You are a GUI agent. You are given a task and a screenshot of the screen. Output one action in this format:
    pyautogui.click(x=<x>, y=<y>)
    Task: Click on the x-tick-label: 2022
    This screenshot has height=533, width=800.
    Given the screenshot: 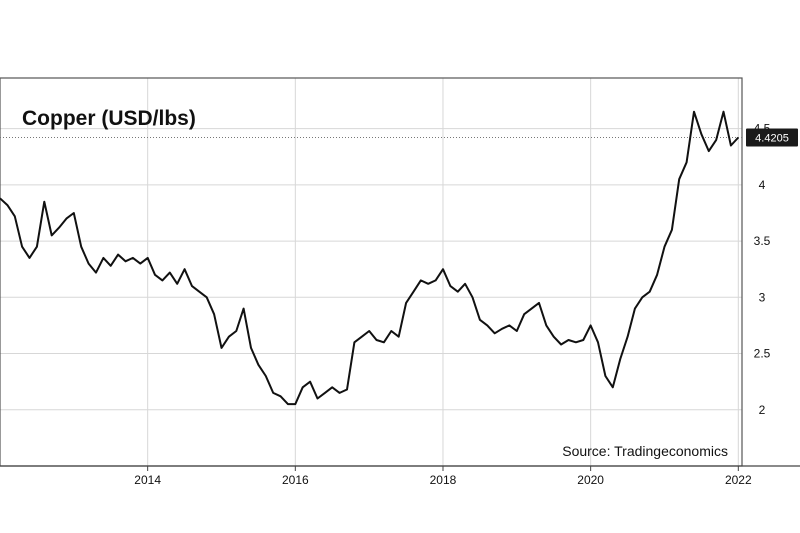 What is the action you would take?
    pyautogui.click(x=738, y=480)
    